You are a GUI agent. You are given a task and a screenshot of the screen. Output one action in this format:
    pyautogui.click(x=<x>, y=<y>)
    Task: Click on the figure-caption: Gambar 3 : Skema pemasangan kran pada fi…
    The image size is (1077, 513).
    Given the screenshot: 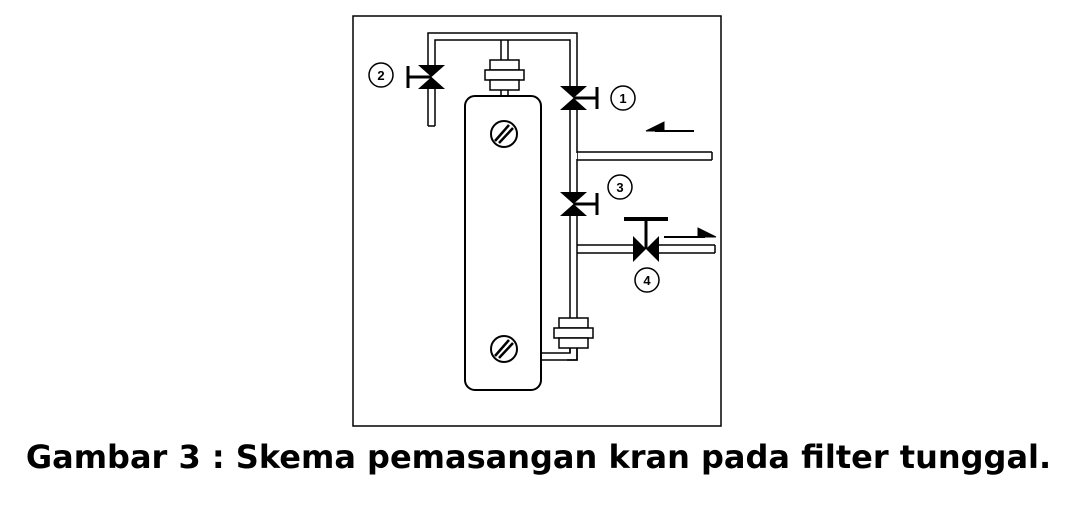 What is the action you would take?
    pyautogui.click(x=538, y=457)
    